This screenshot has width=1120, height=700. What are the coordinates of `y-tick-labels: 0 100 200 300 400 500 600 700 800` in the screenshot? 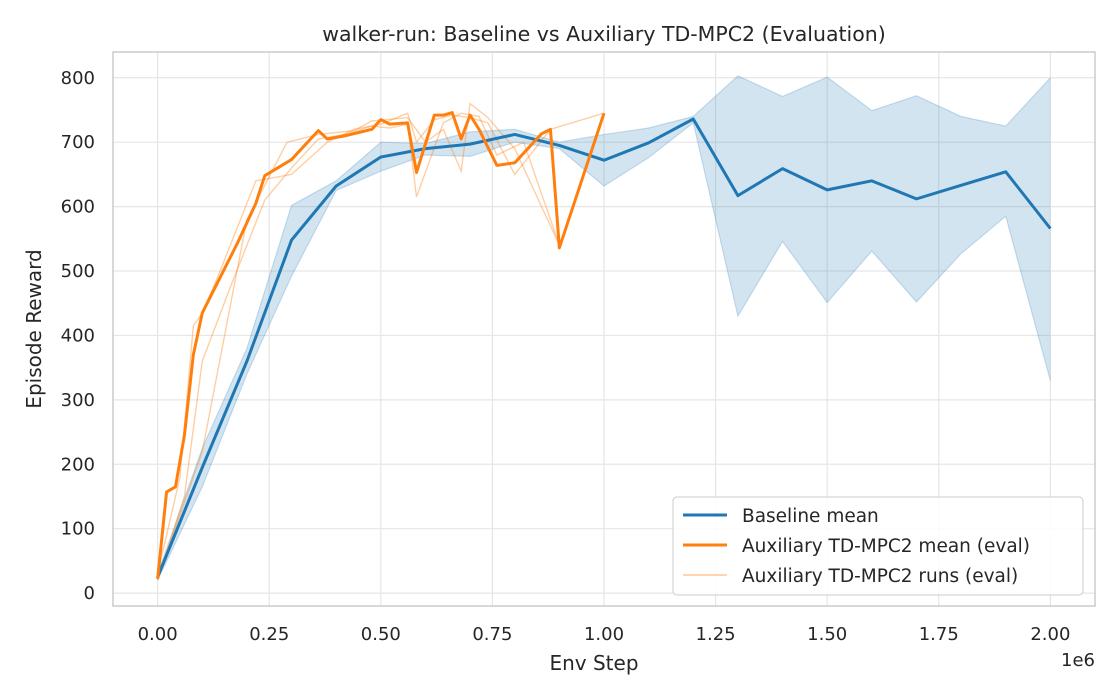 It's located at (78, 336).